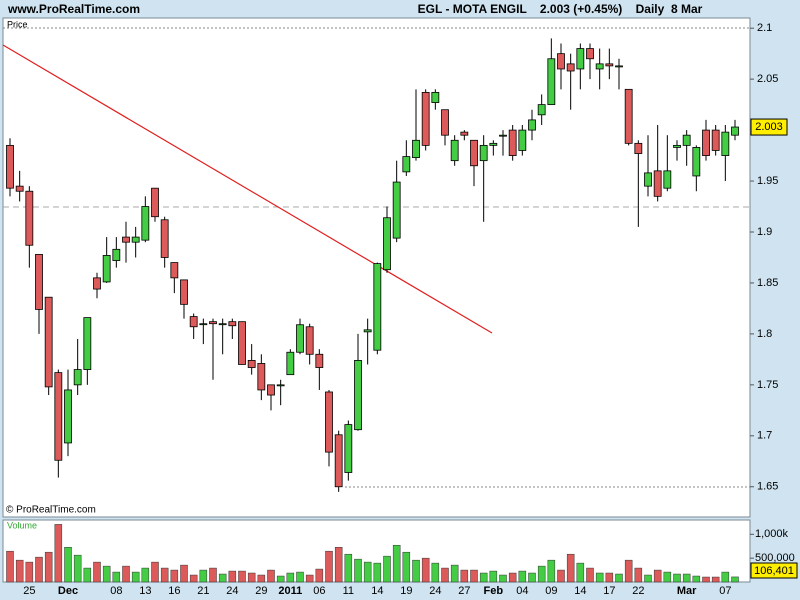 The width and height of the screenshot is (800, 600). I want to click on y-tick-label: 500,000, so click(775, 558).